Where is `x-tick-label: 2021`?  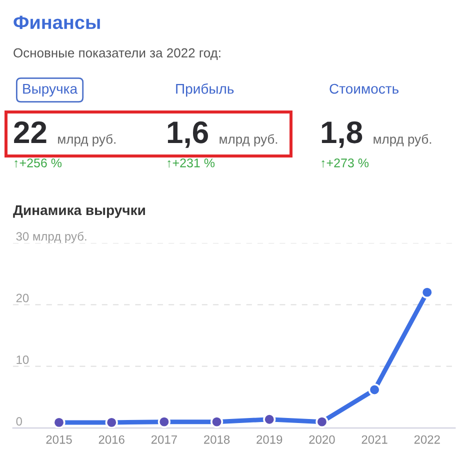
x-tick-label: 2021 is located at coordinates (375, 439).